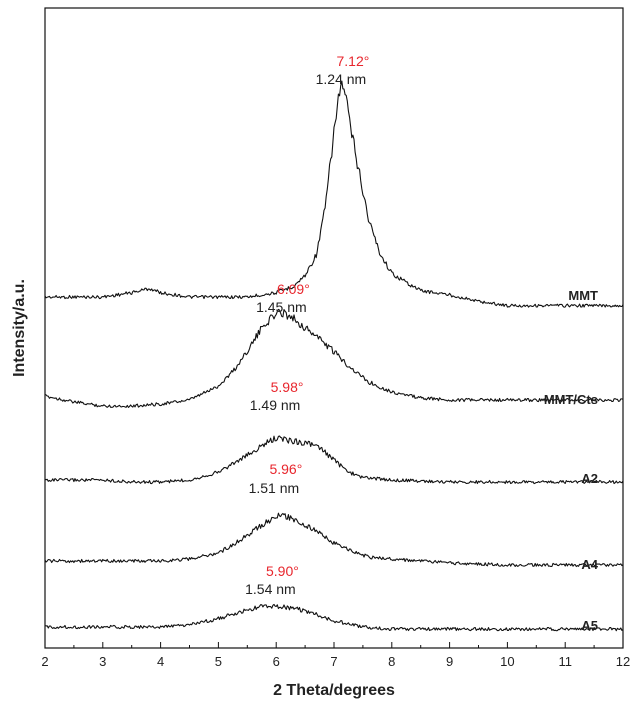 This screenshot has height=702, width=633. Describe the element at coordinates (270, 589) in the screenshot. I see `d-spacing-label: 1.54 nm` at that location.